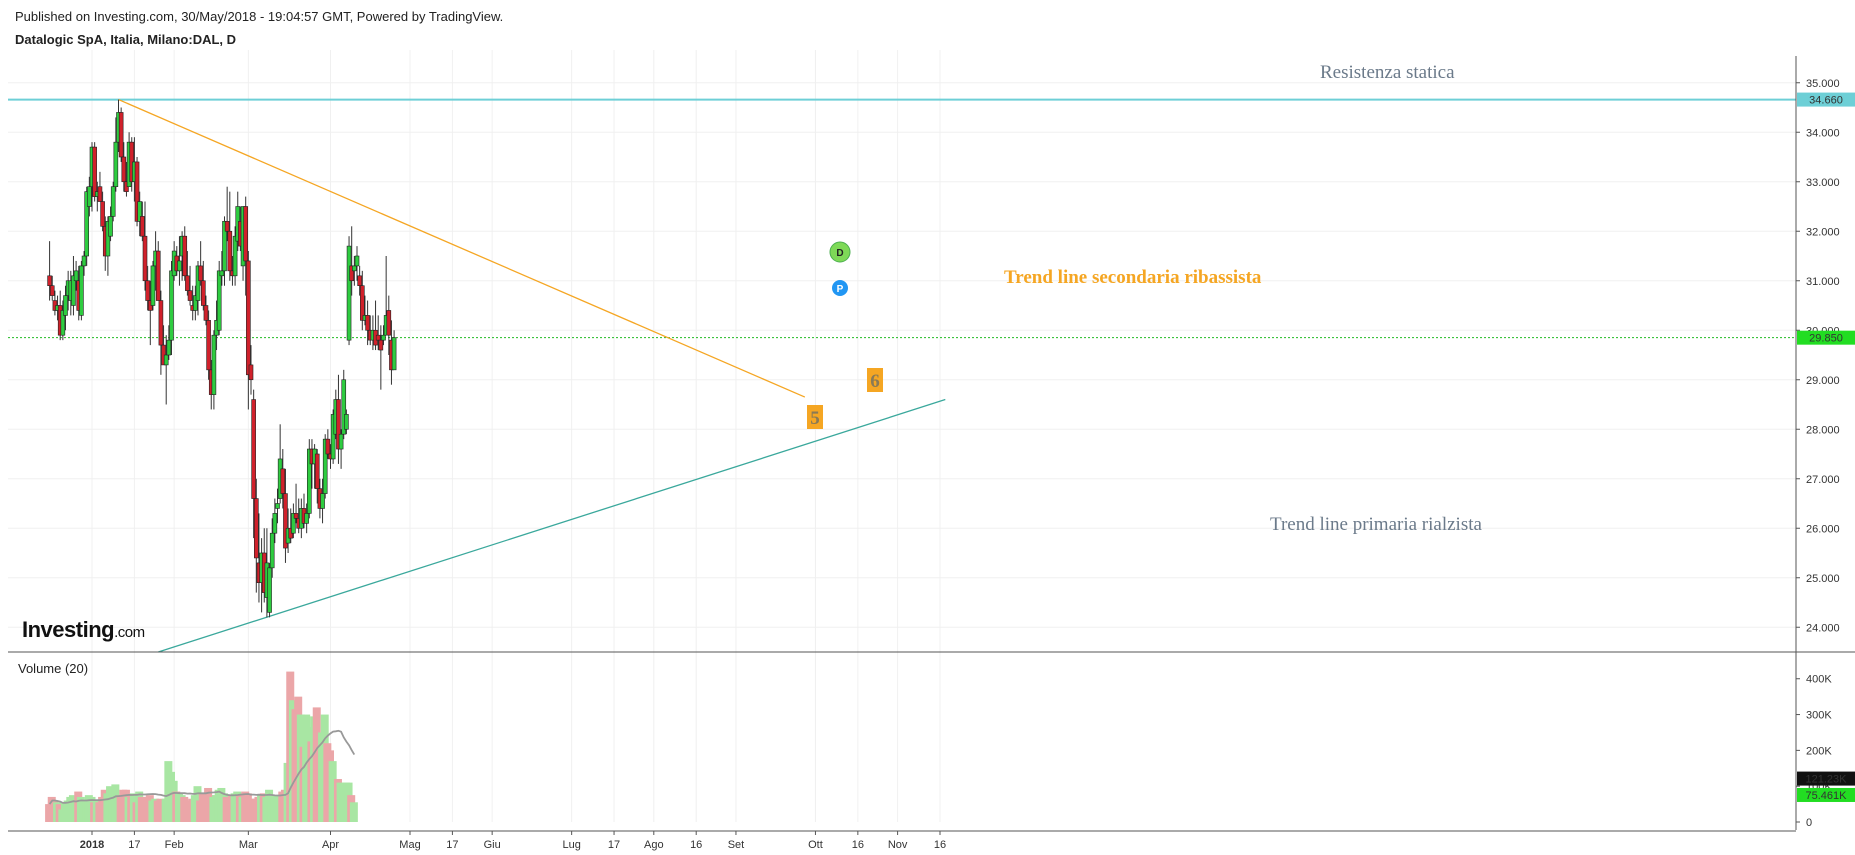 The height and width of the screenshot is (855, 1855). Describe the element at coordinates (840, 288) in the screenshot. I see `marker-p-icon` at that location.